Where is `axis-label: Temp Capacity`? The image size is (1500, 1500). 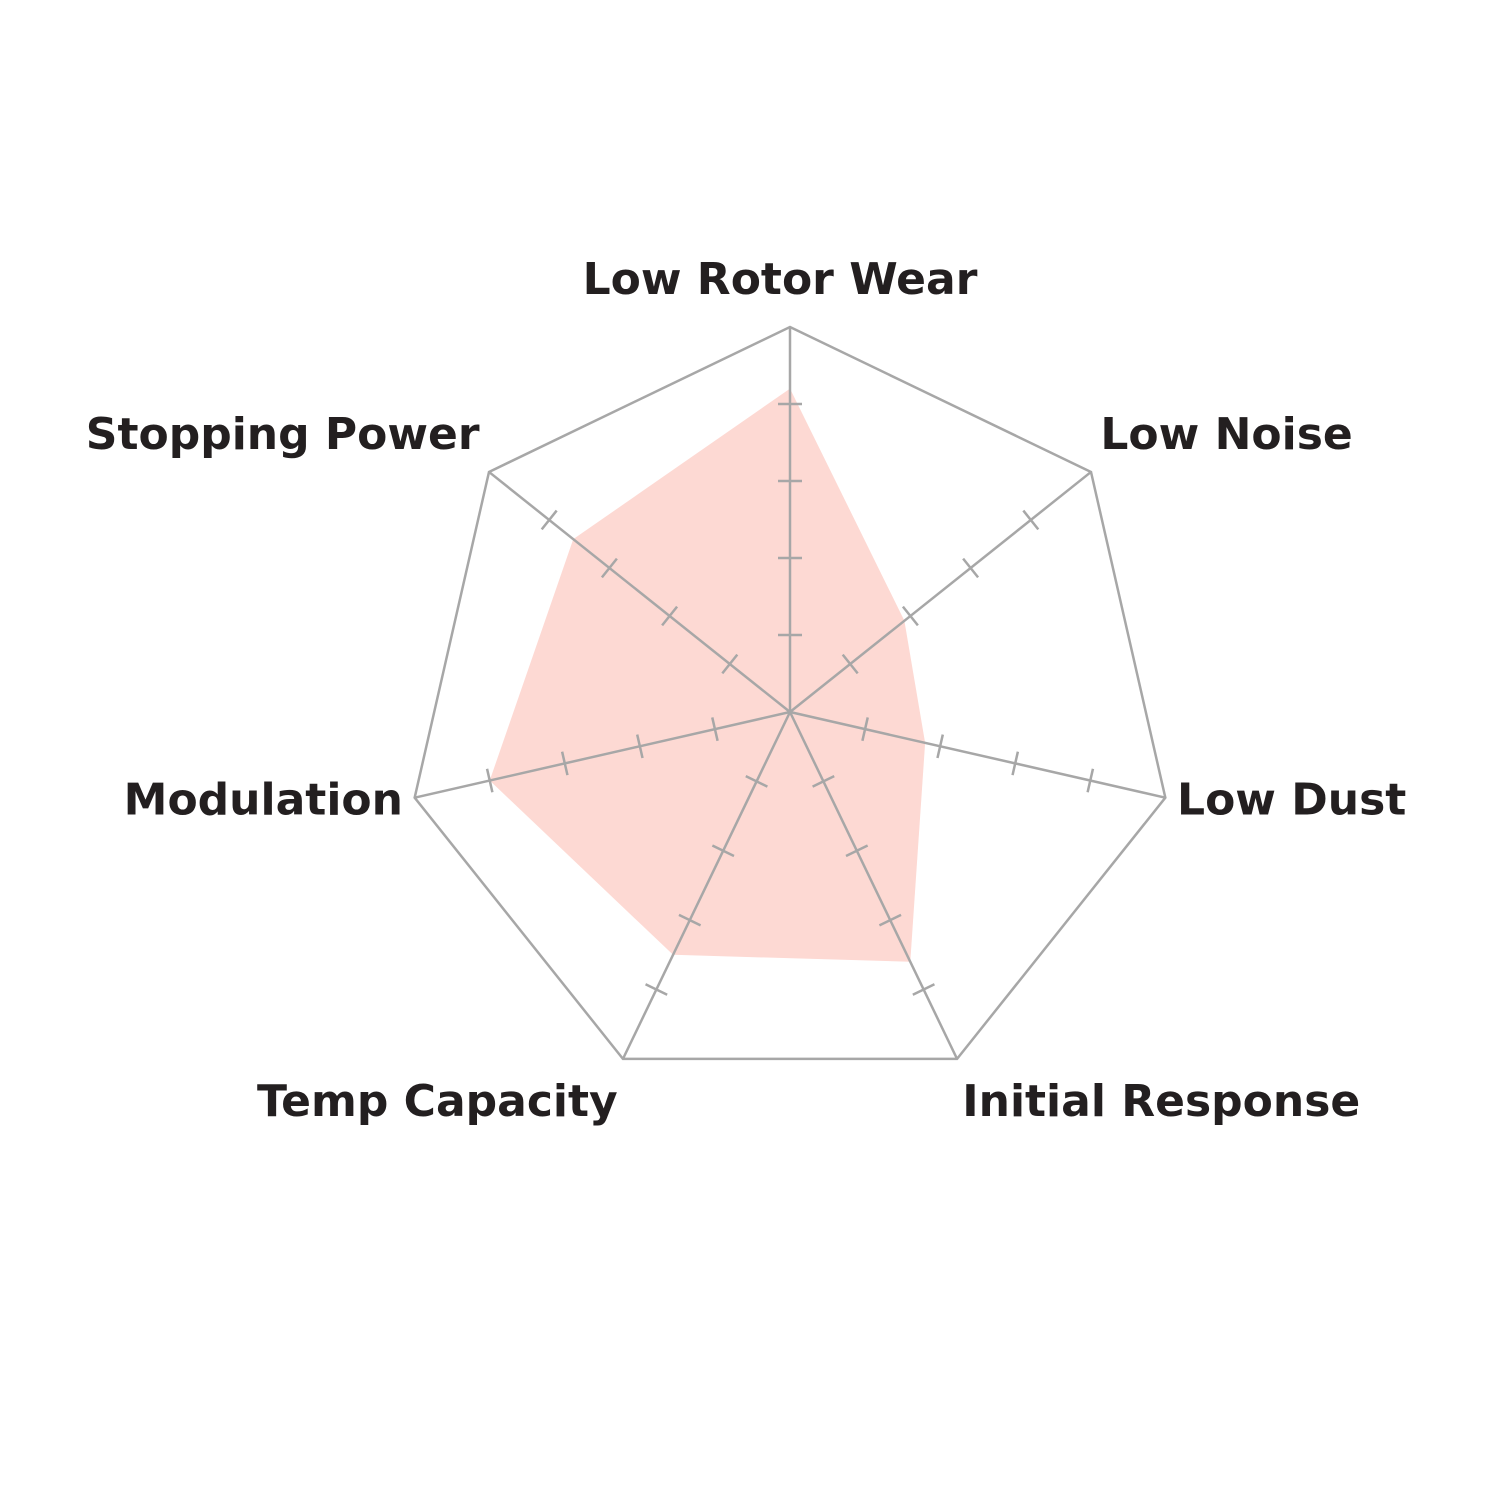 axis-label: Temp Capacity is located at coordinates (437, 1101).